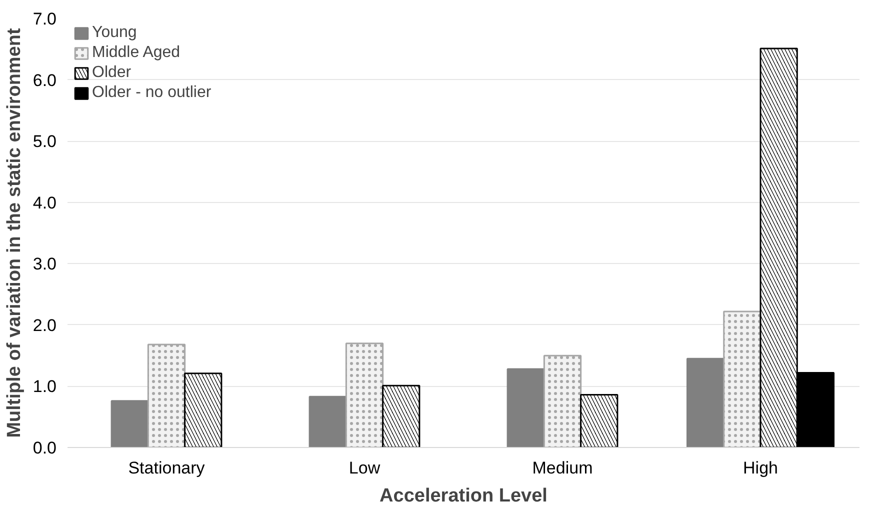 This screenshot has height=509, width=869. I want to click on legend-label: Older - no outlier, so click(152, 93).